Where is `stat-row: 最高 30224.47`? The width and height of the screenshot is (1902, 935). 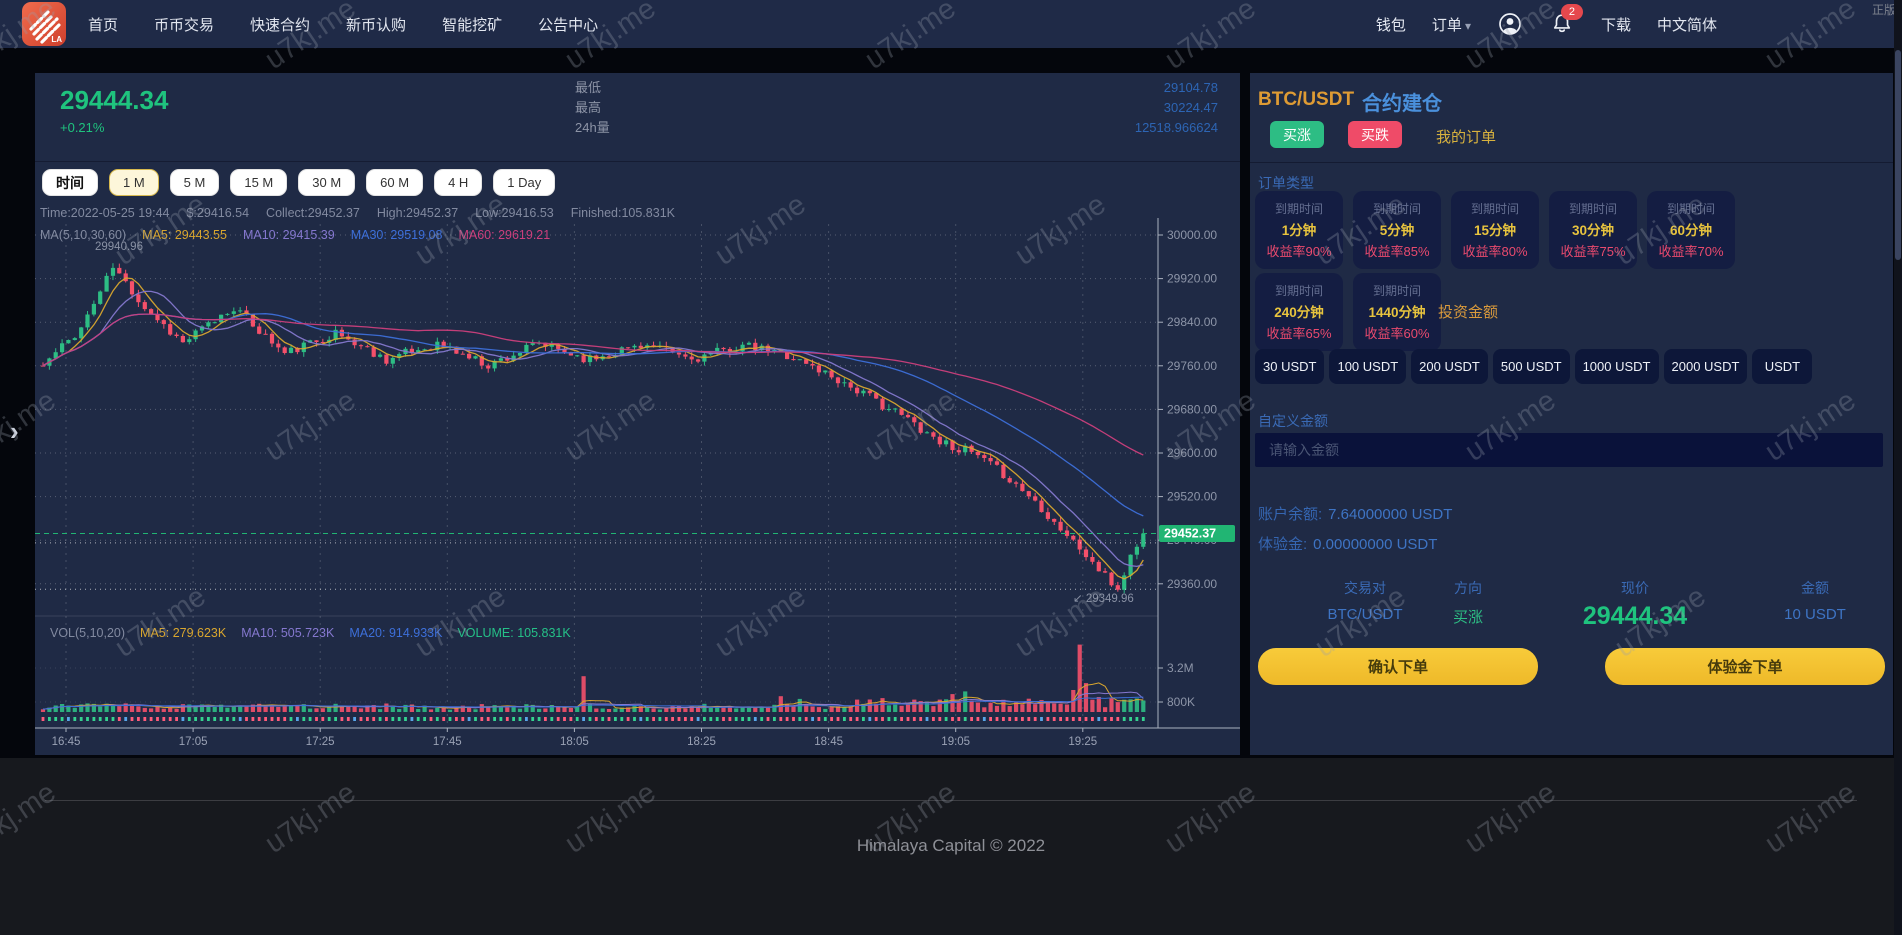
stat-row: 最高 30224.47 is located at coordinates (896, 108).